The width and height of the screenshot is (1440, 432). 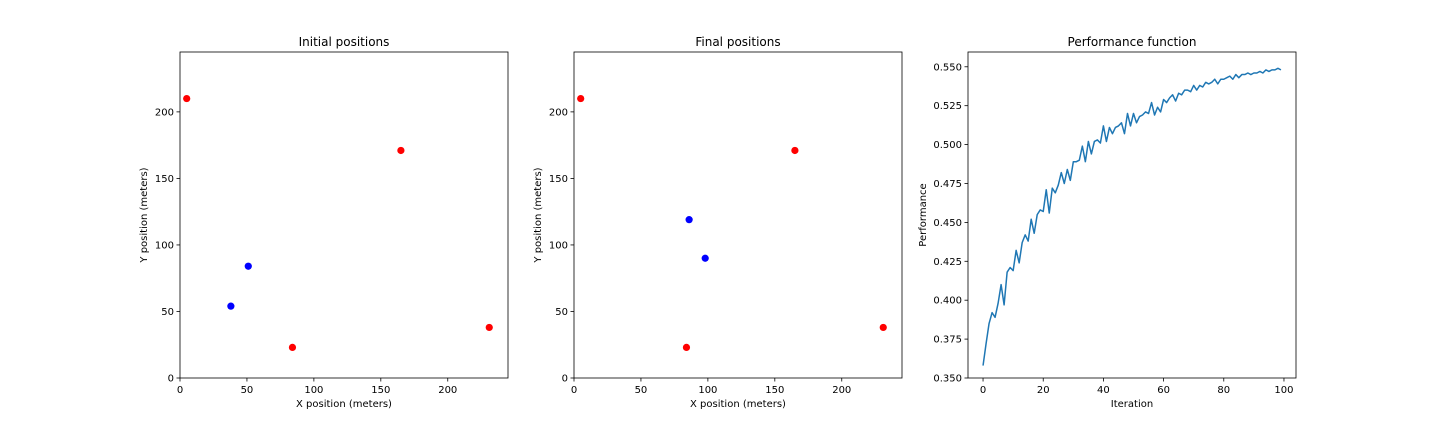 What do you see at coordinates (947, 184) in the screenshot?
I see `y-tick-label: 0.475` at bounding box center [947, 184].